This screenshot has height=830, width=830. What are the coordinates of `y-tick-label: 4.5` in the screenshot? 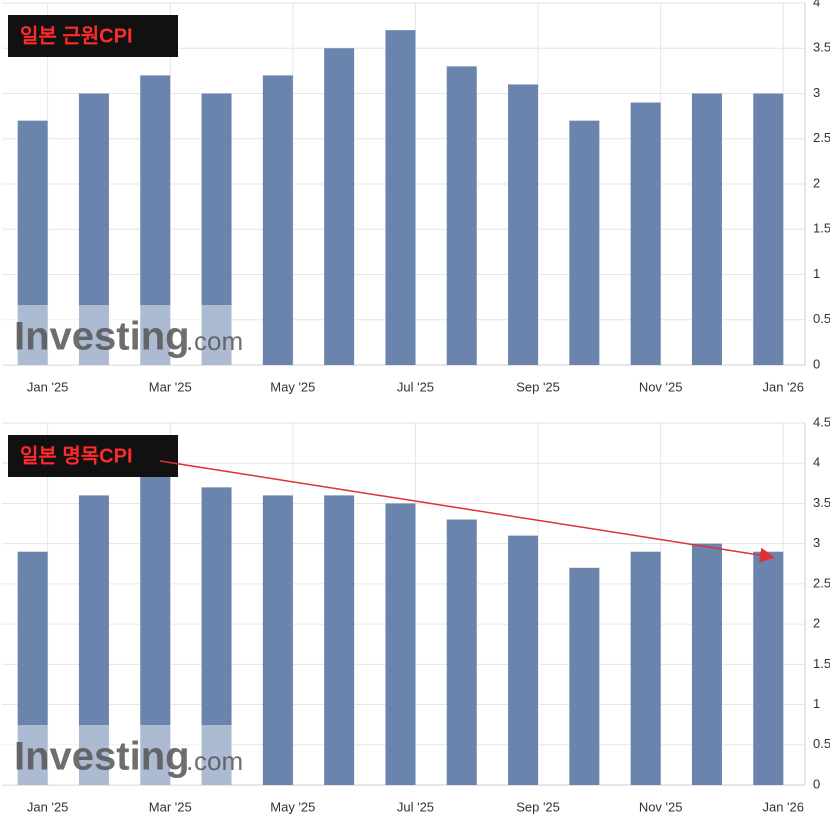 It's located at (821, 421).